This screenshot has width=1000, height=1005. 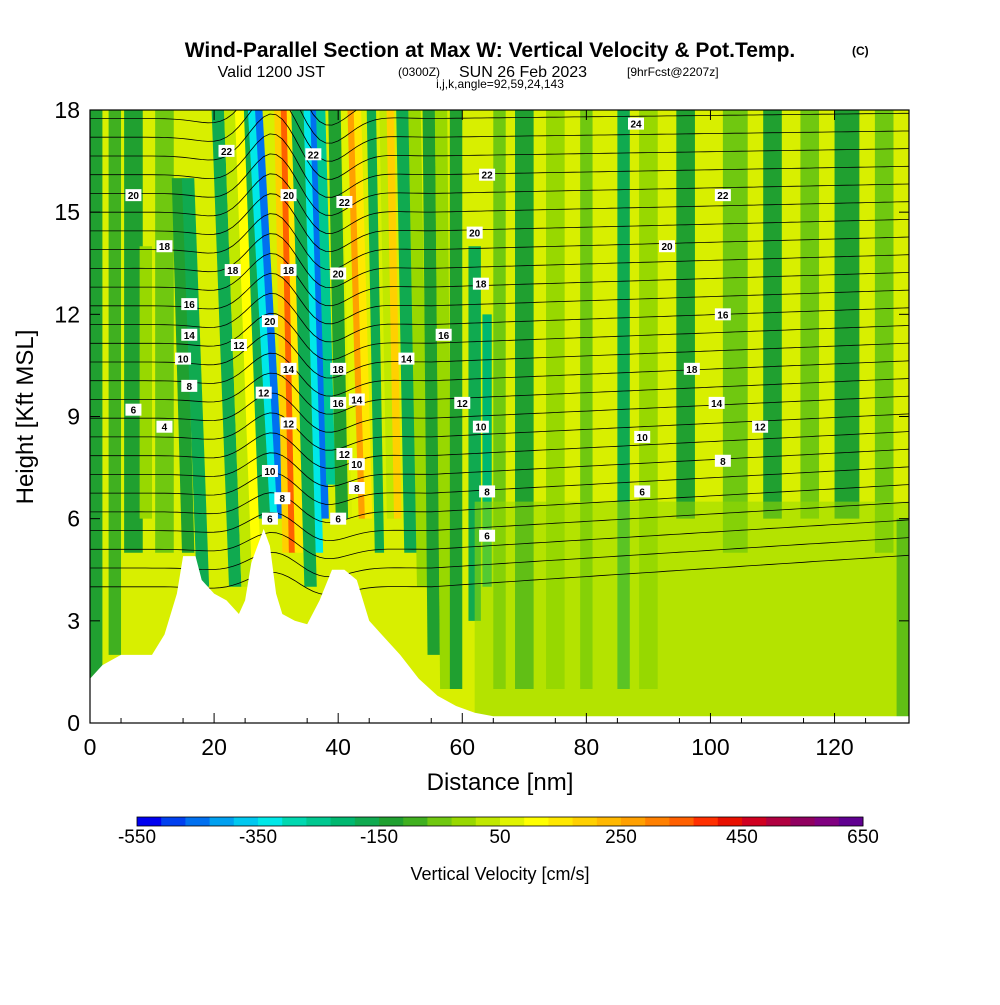 I want to click on contour-label: 18, so click(x=164, y=246).